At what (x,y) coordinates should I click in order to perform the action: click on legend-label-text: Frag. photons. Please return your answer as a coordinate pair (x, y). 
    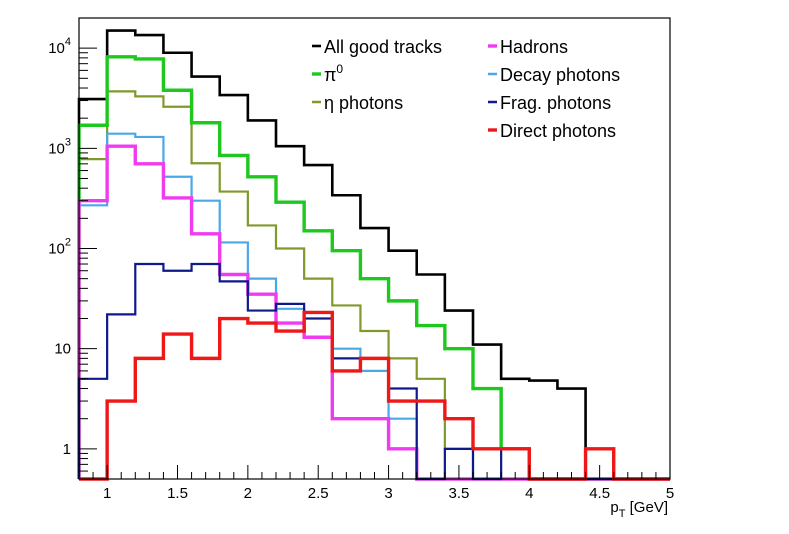
    Looking at the image, I should click on (555, 103).